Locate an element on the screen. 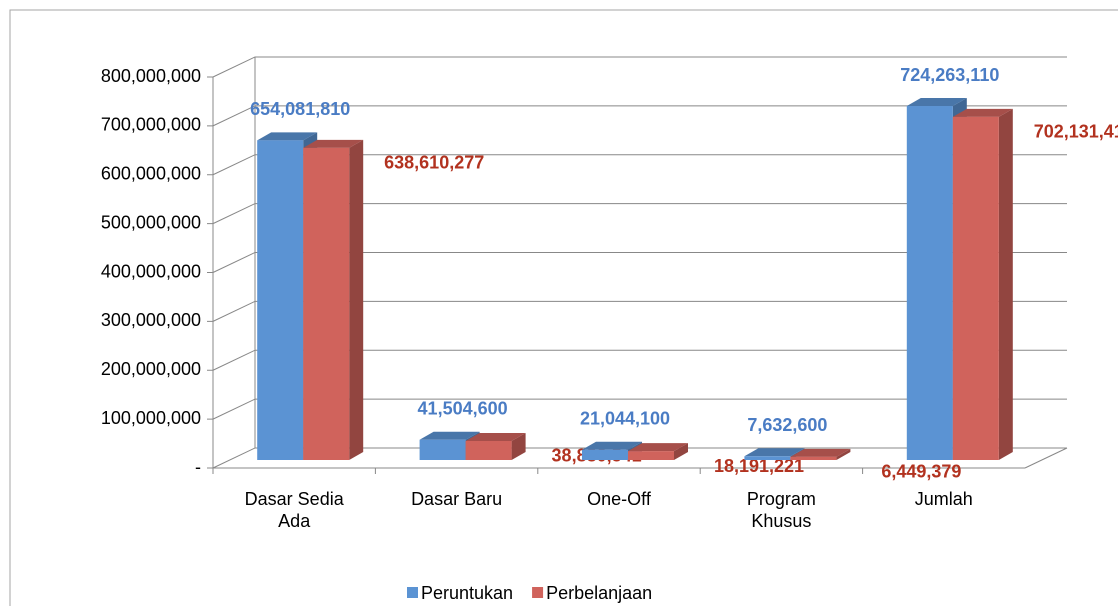 The height and width of the screenshot is (606, 1118). data-label: 654,081,810 is located at coordinates (300, 109).